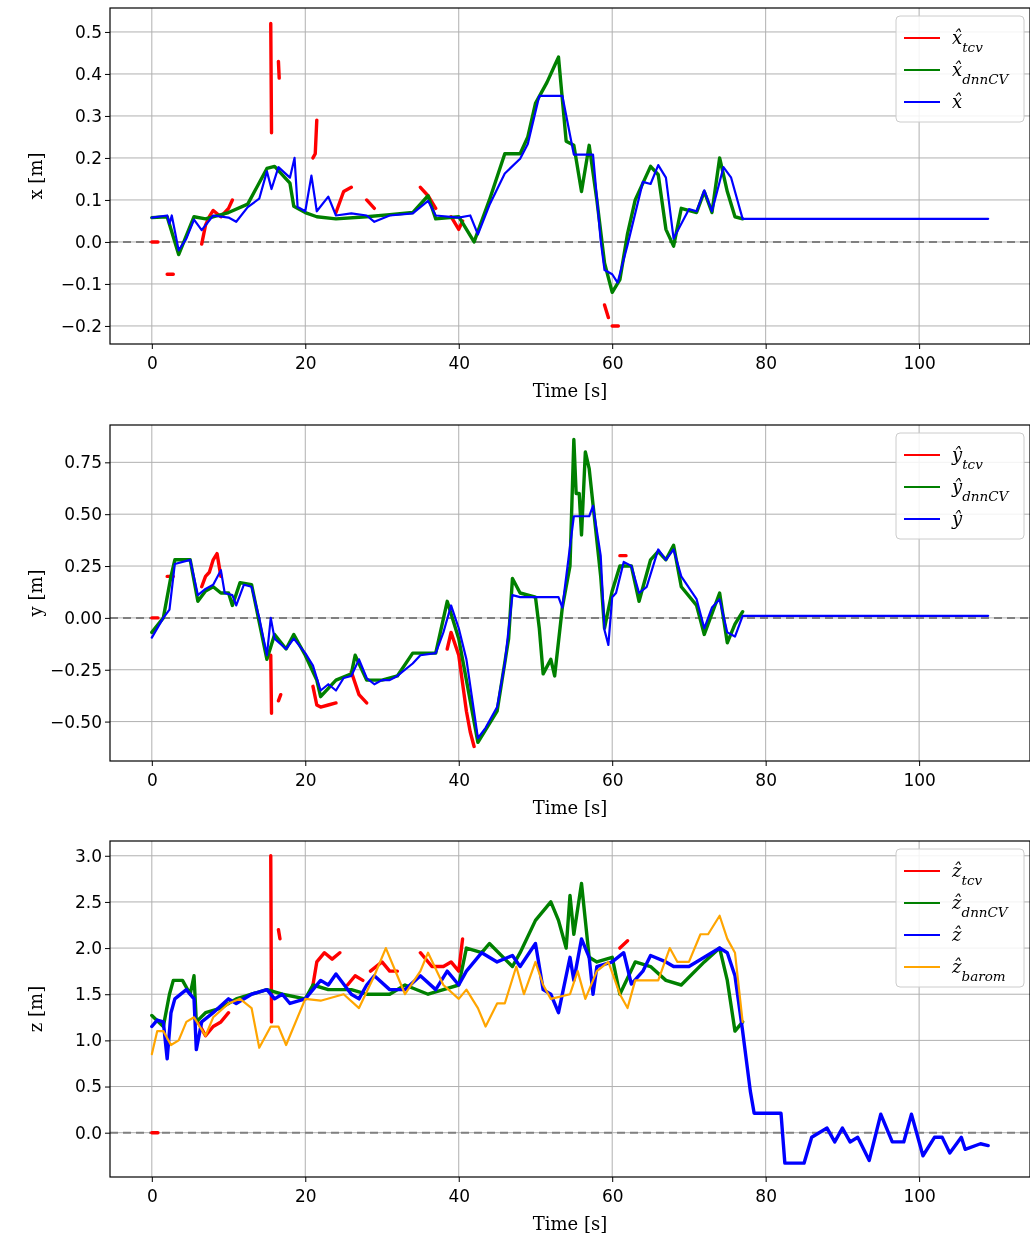  I want to click on y-tick-label: 0.4, so click(88, 73).